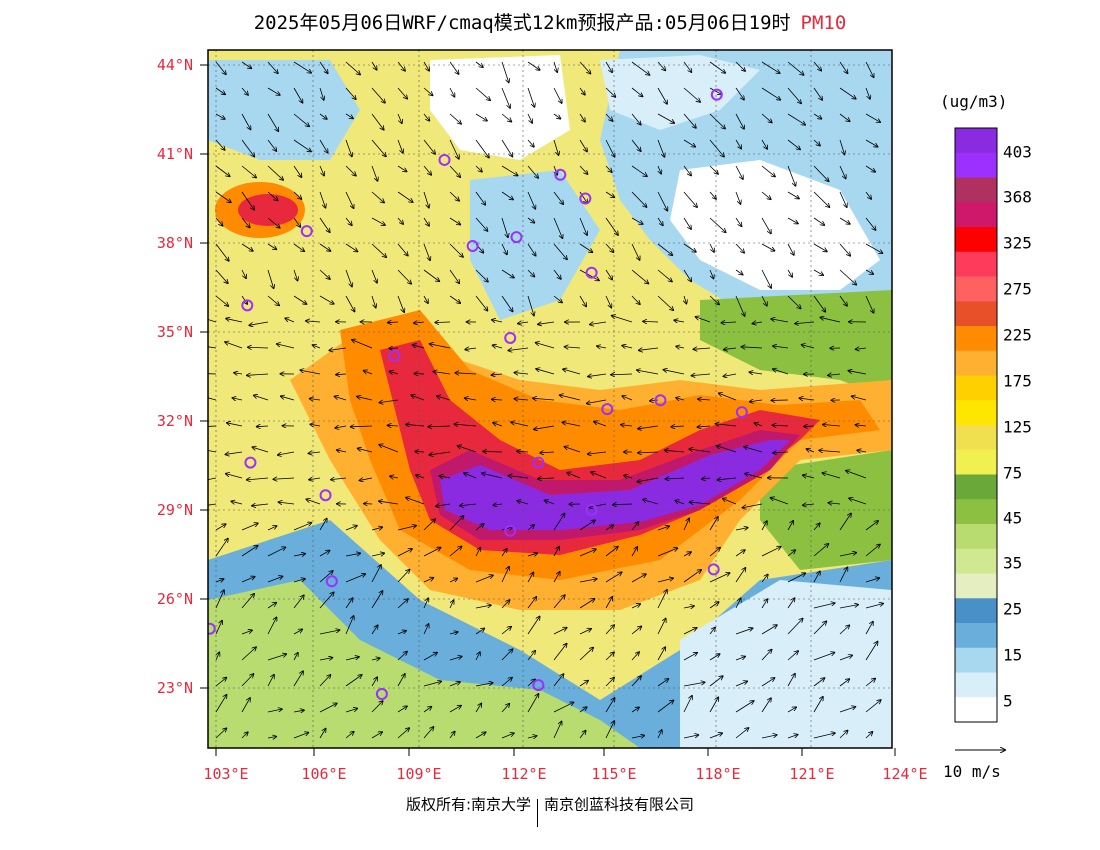  What do you see at coordinates (174, 688) in the screenshot?
I see `lat-label: 23°N` at bounding box center [174, 688].